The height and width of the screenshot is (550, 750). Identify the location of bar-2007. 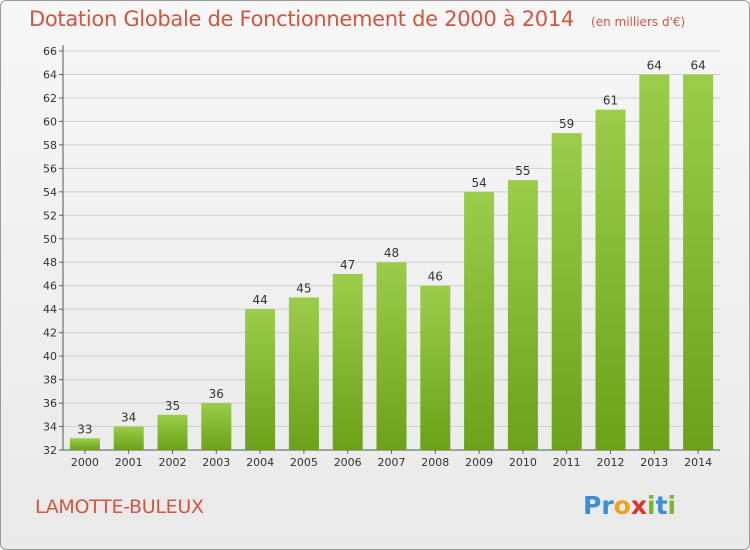
(391, 356).